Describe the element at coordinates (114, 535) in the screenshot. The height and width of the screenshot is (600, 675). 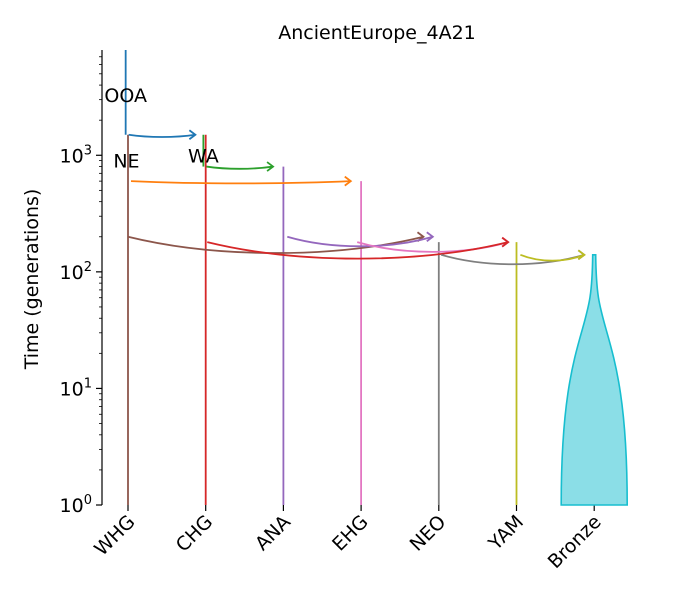
I see `x-tick-label: WHG` at that location.